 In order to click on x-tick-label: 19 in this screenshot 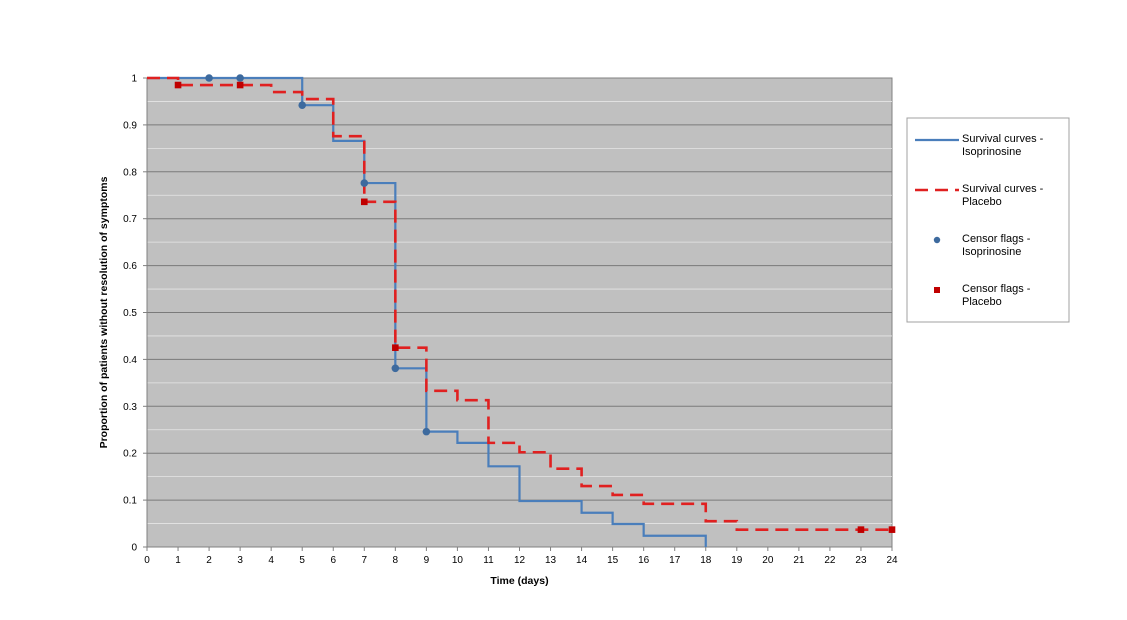, I will do `click(737, 560)`.